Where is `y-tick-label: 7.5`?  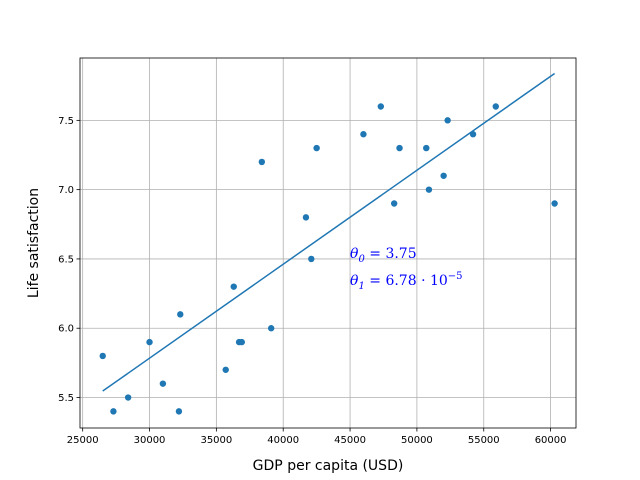
y-tick-label: 7.5 is located at coordinates (66, 121).